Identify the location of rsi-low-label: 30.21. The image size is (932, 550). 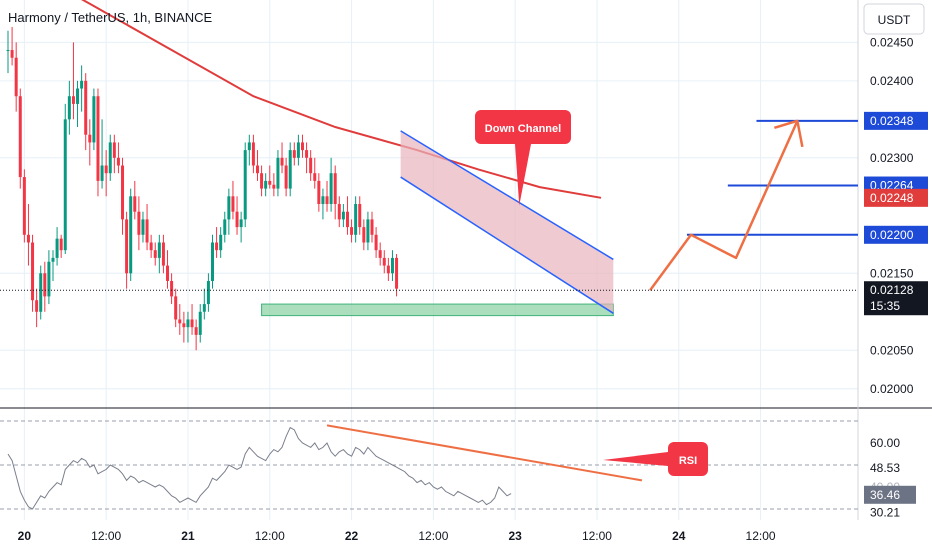
(885, 513).